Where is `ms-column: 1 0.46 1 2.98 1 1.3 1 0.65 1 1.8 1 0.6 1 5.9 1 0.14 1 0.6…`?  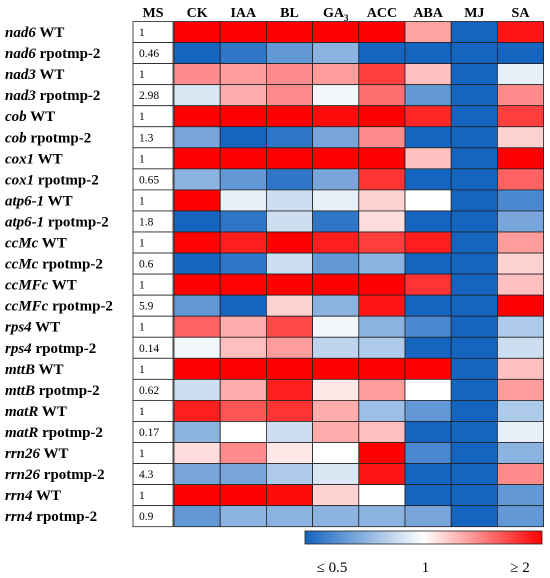 ms-column: 1 0.46 1 2.98 1 1.3 1 0.65 1 1.8 1 0.6 1 5.9 1 0.14 1 0.6… is located at coordinates (153, 274).